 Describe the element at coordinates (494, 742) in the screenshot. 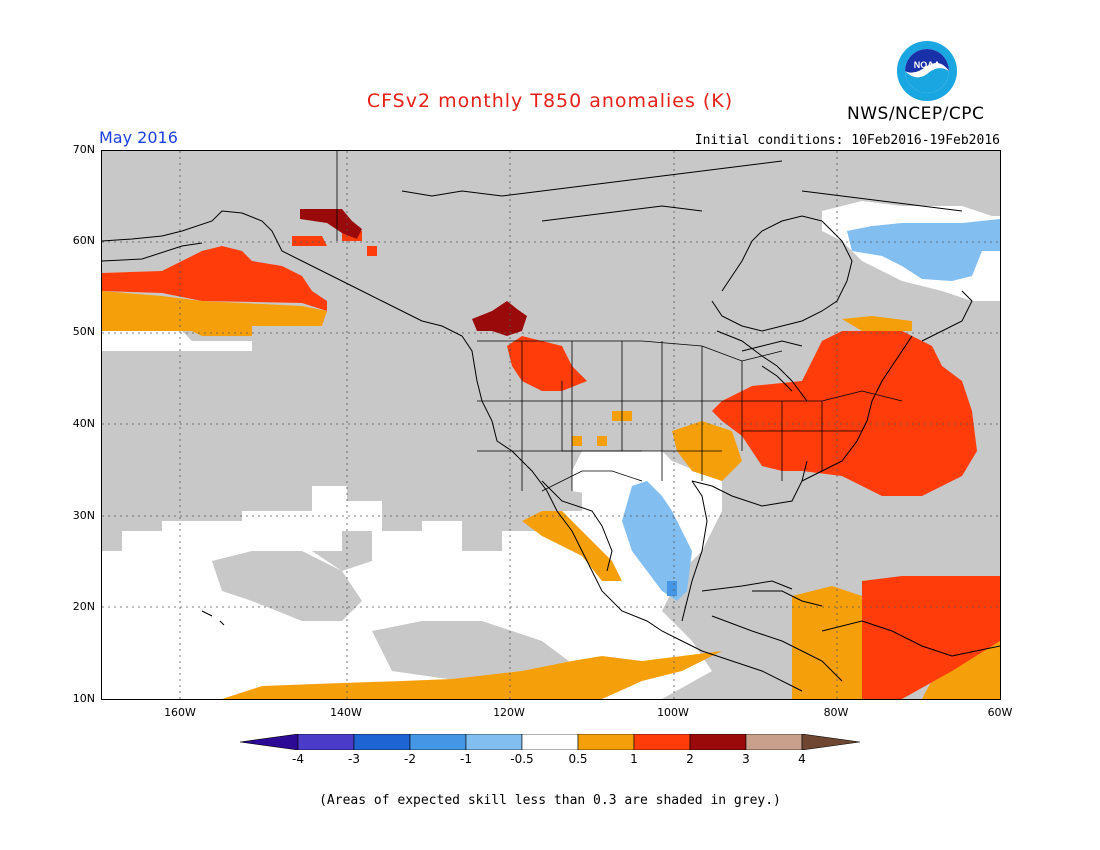

I see `legend-swatch-m1-m05` at that location.